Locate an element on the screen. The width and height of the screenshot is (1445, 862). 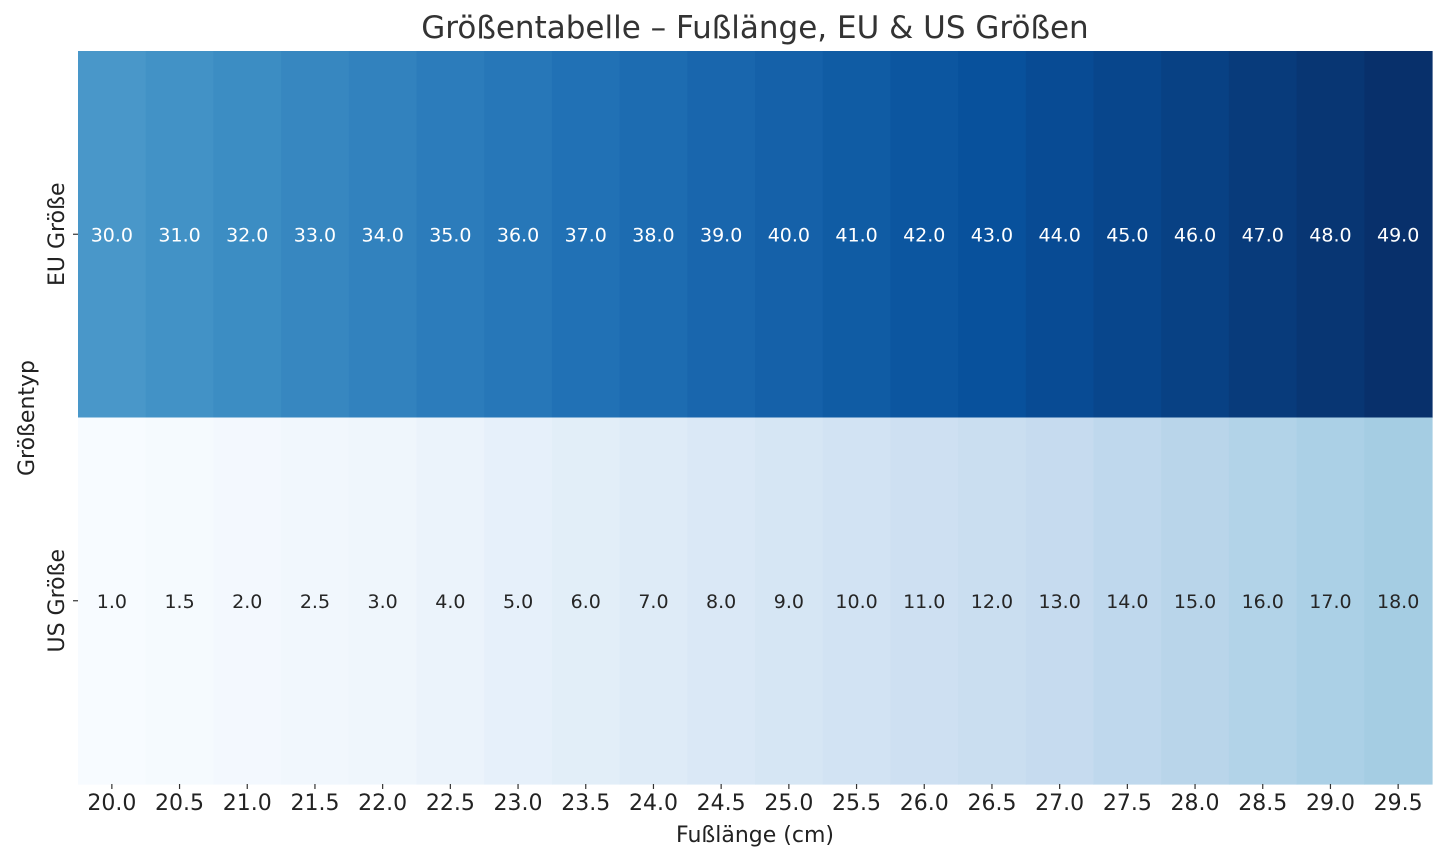
cell-value-label: 11.0 is located at coordinates (924, 602).